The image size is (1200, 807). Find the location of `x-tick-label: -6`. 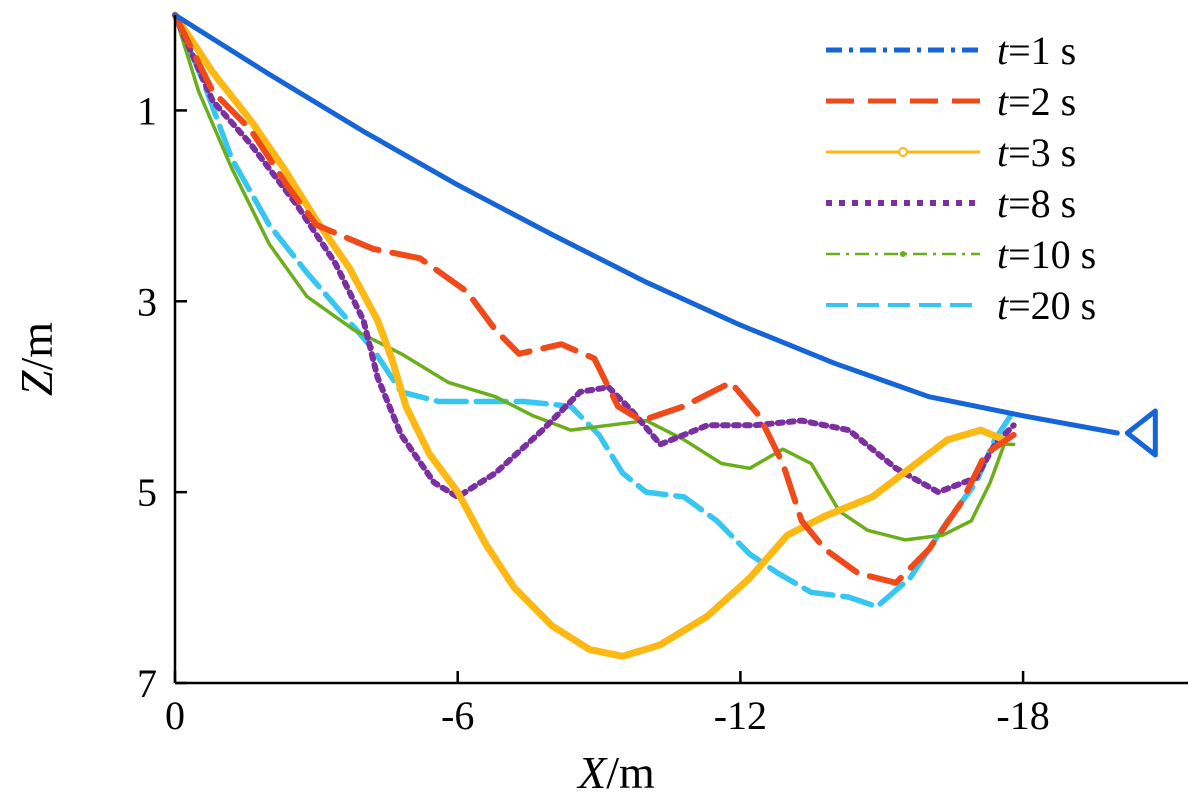

x-tick-label: -6 is located at coordinates (457, 715).